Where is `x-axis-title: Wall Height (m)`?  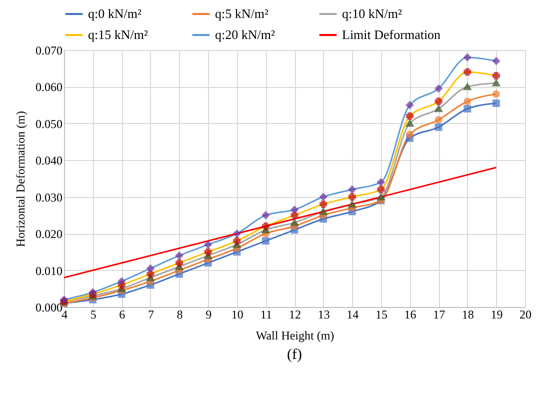 x-axis-title: Wall Height (m) is located at coordinates (295, 335).